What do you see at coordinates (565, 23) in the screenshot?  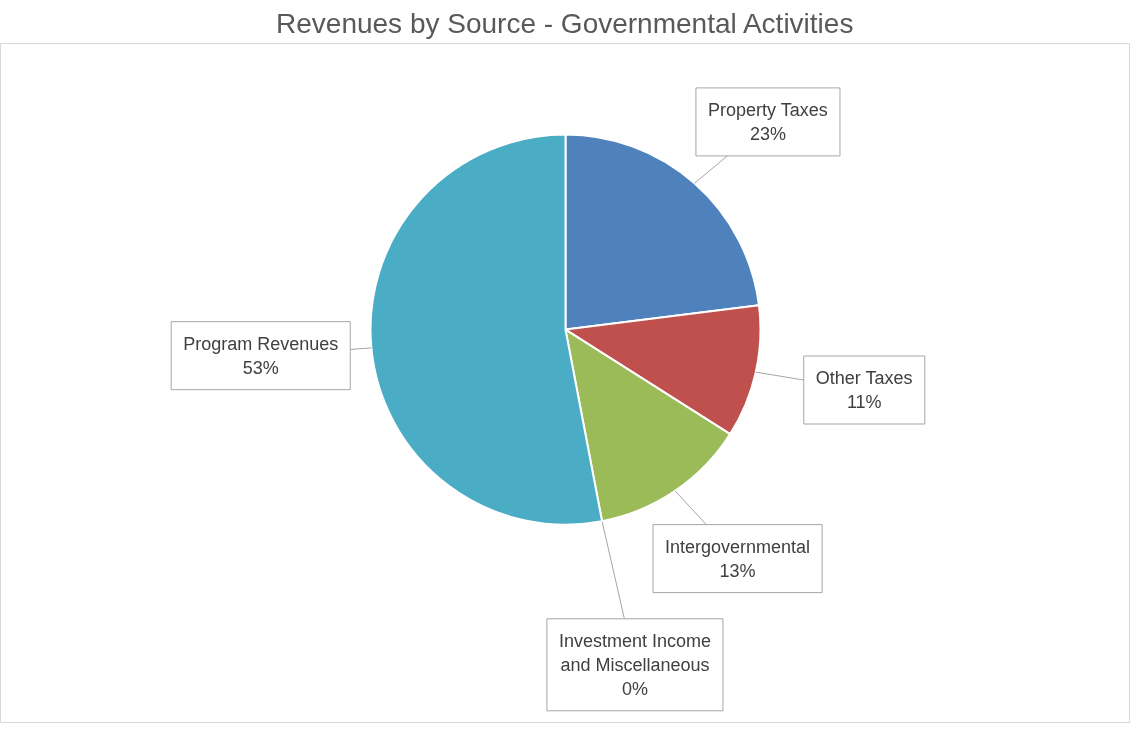 I see `chart-title: Revenues by Source - Governmental Activities` at bounding box center [565, 23].